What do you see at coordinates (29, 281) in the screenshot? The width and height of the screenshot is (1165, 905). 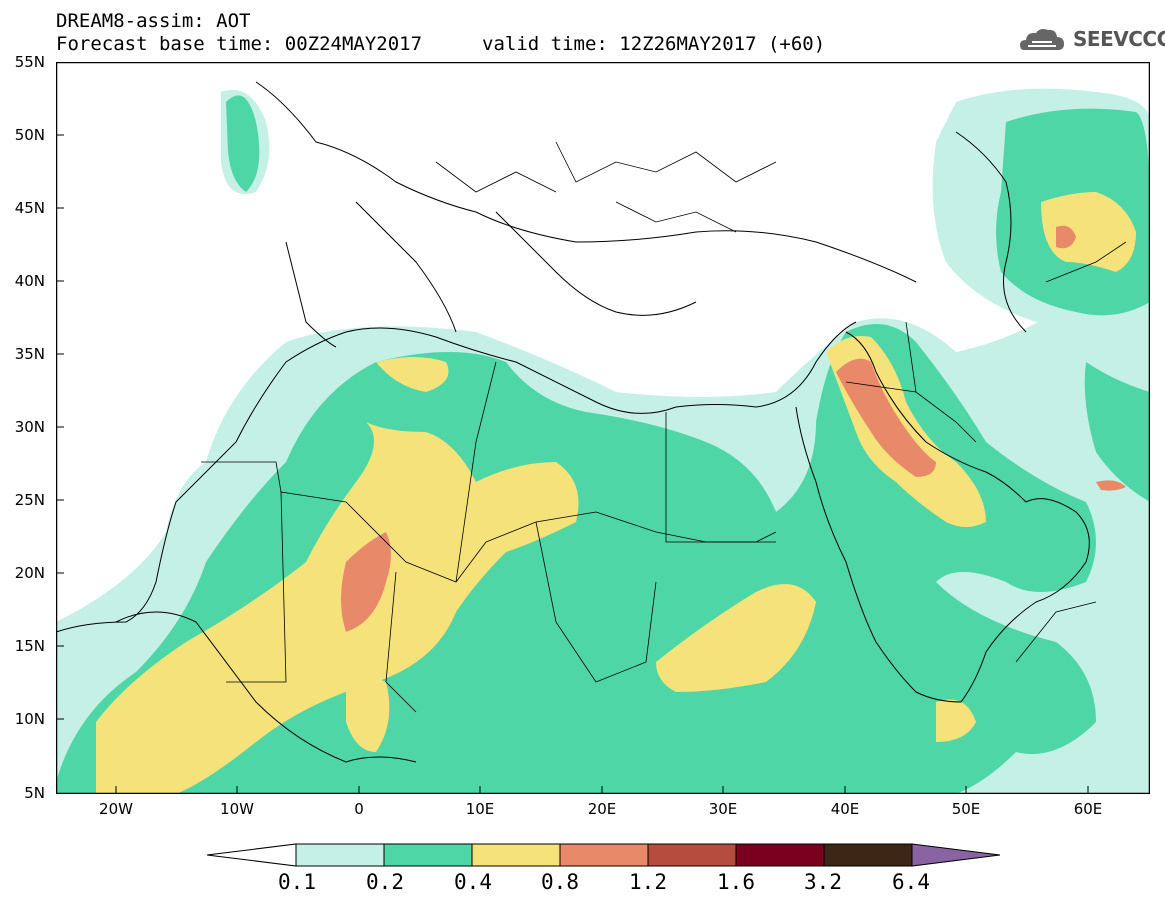 I see `lat-label: 40N` at bounding box center [29, 281].